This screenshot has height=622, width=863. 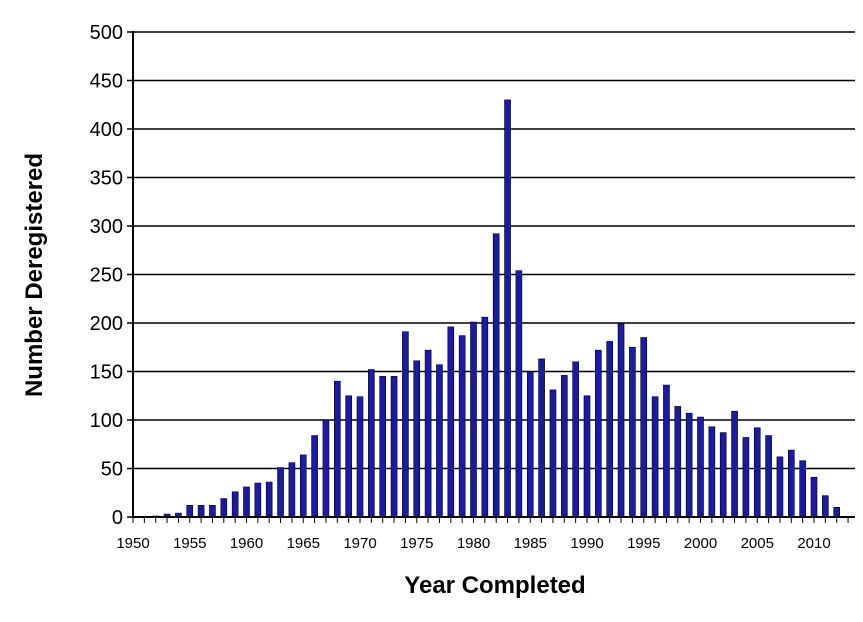 I want to click on bar-2001, so click(x=712, y=472).